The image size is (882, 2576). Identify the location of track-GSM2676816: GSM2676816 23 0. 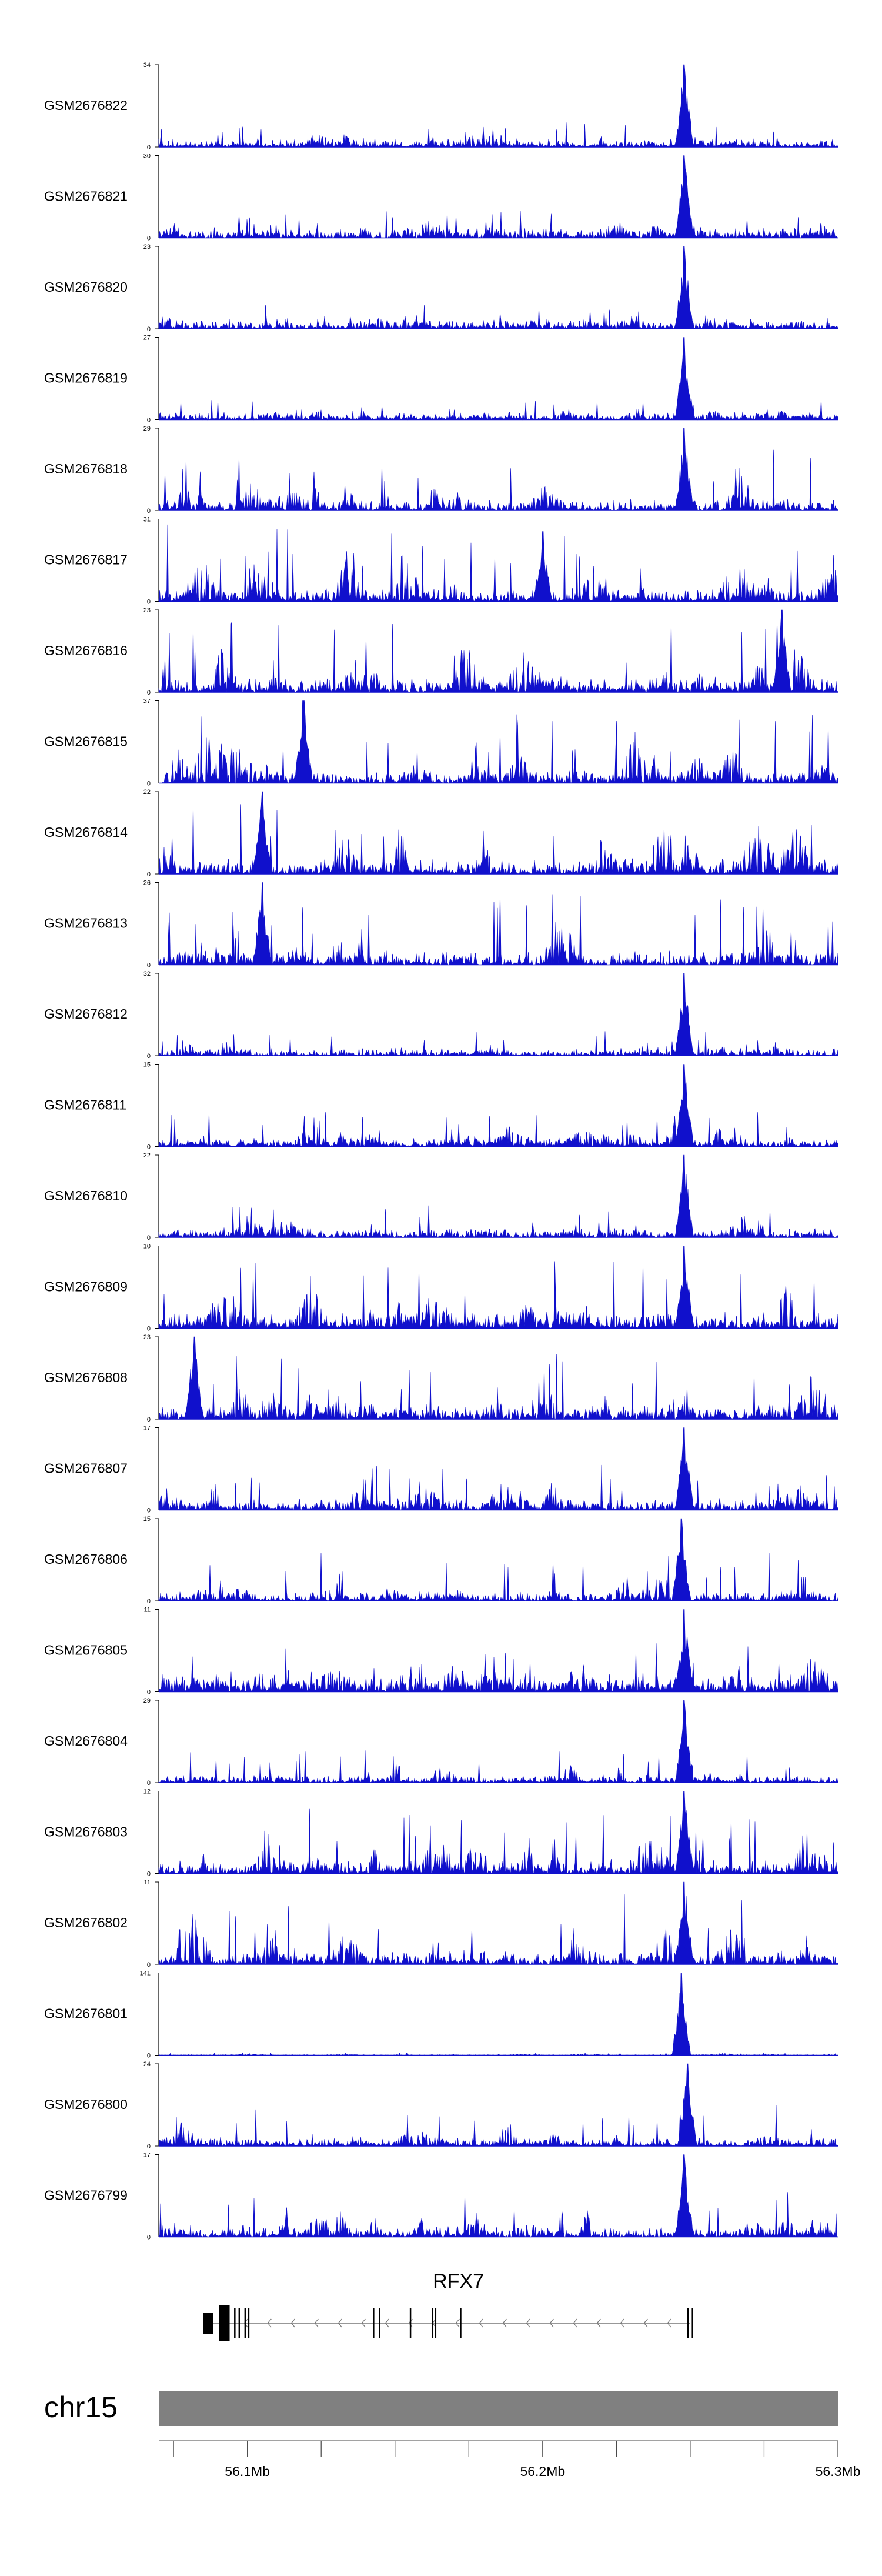
(441, 651).